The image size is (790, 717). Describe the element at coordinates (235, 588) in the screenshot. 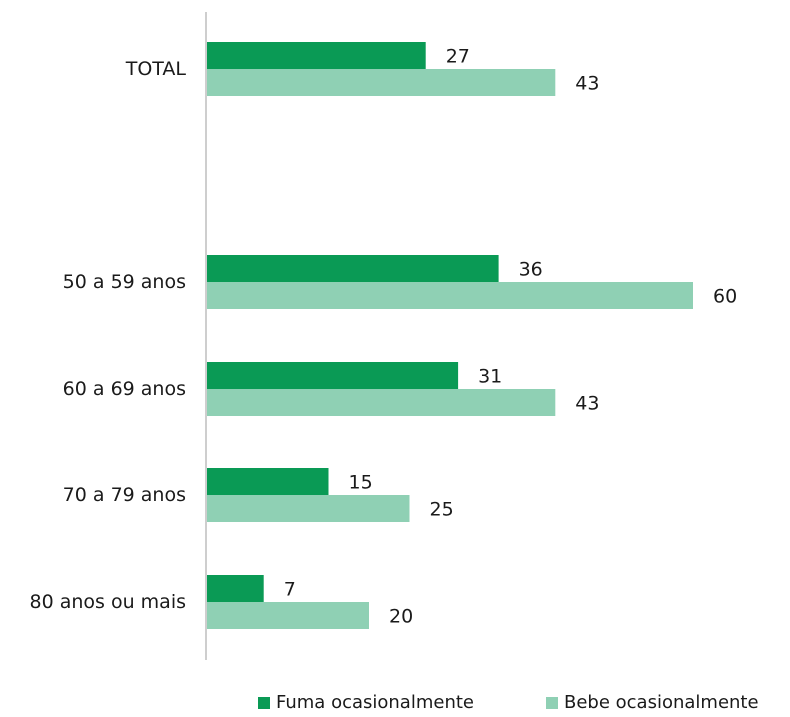

I see `bar-fuma-ocasionalmente-80-anos-ou-mais` at that location.